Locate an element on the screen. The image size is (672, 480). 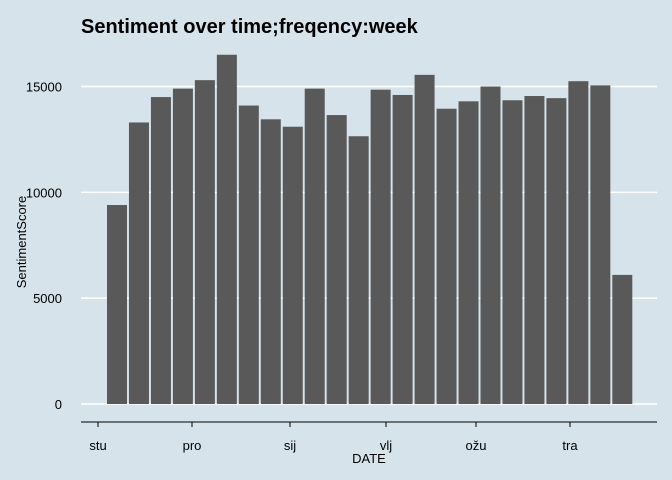
x-tick-label-0: stu is located at coordinates (97, 445).